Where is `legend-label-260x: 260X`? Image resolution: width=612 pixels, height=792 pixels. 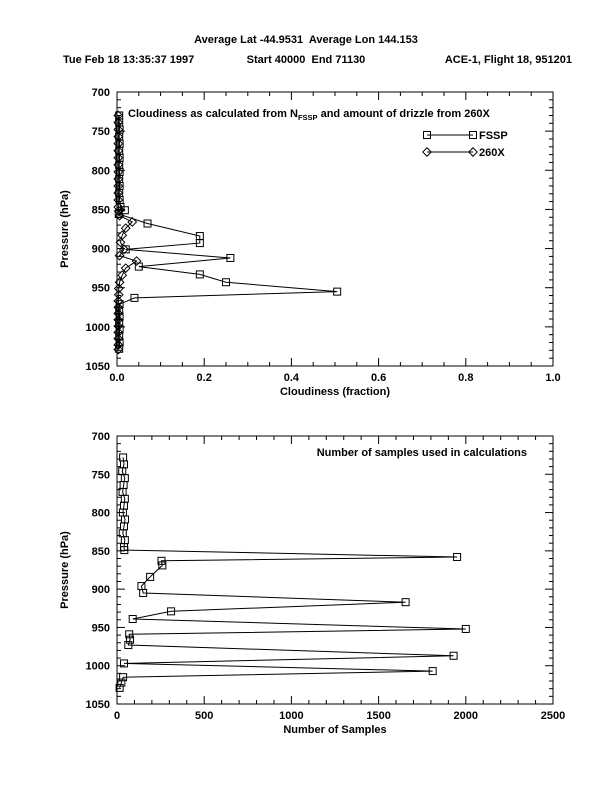
legend-label-260x: 260X is located at coordinates (492, 153).